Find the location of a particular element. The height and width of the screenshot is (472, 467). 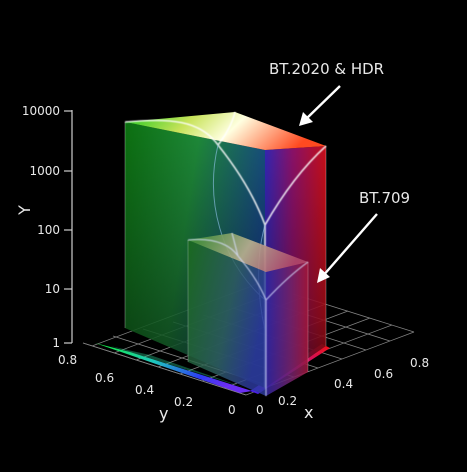

right-floor-tick-0.8: 0.8 is located at coordinates (419, 363).